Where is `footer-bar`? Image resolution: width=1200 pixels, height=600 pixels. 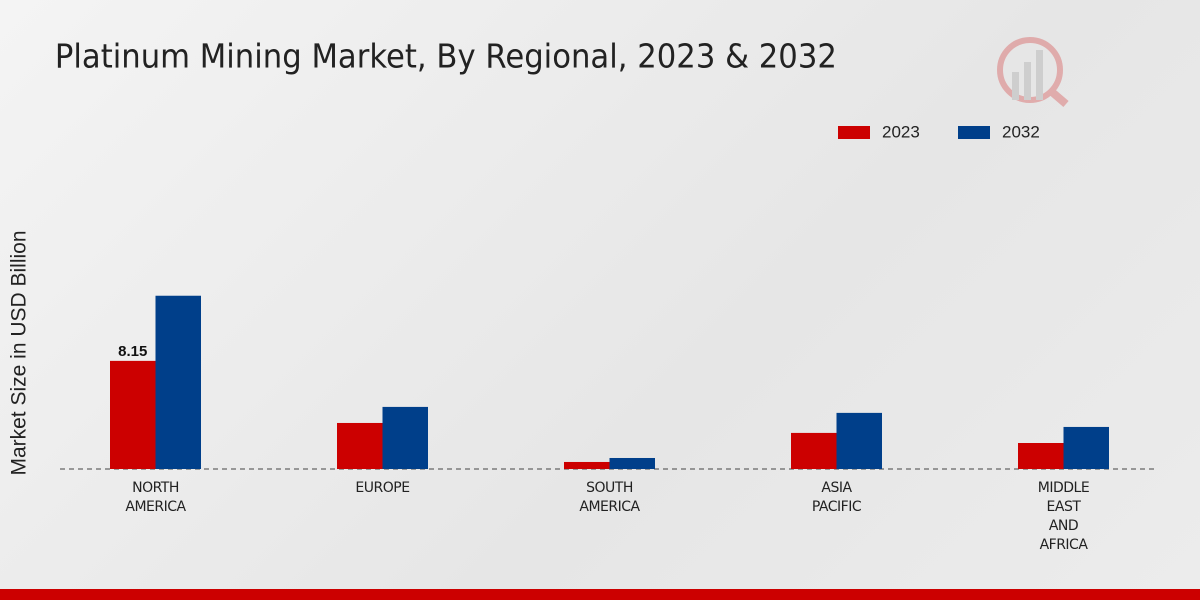 footer-bar is located at coordinates (600, 594).